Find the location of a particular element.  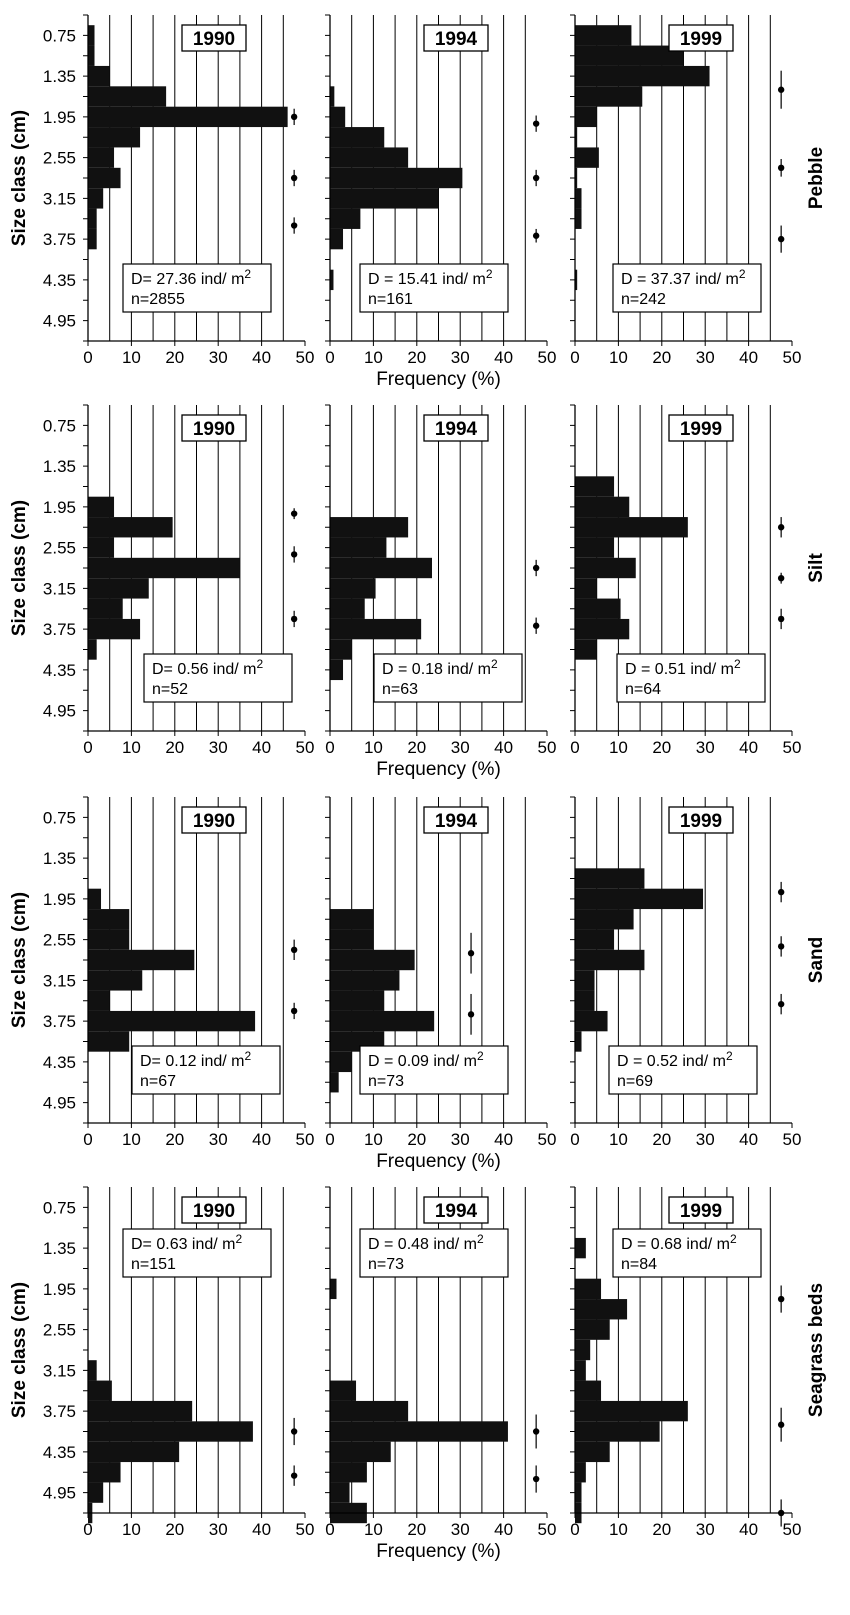

sample-size-label: n=73 is located at coordinates (386, 1264).